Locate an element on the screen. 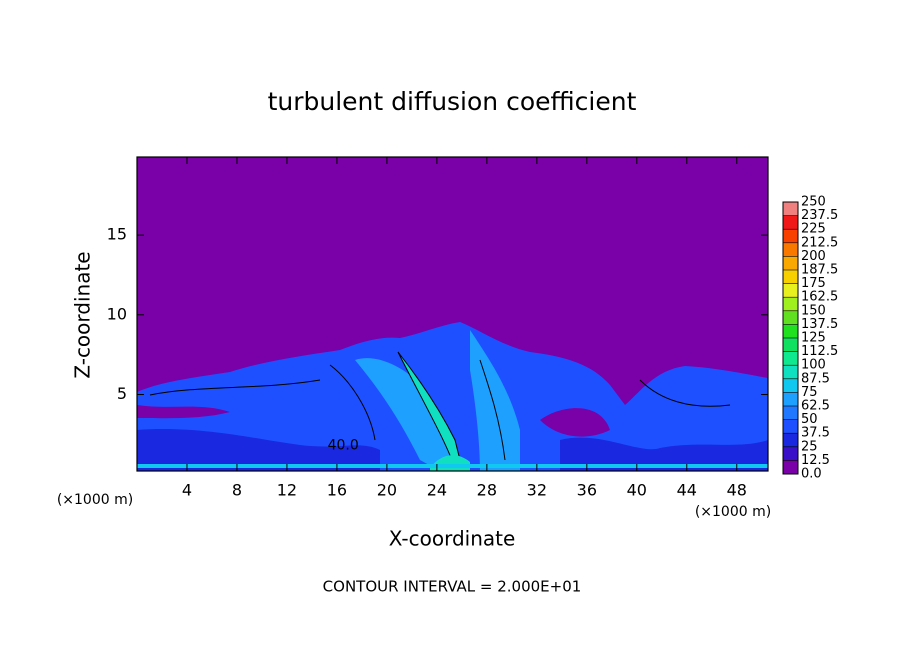  colorbar-label: 250 is located at coordinates (813, 202).